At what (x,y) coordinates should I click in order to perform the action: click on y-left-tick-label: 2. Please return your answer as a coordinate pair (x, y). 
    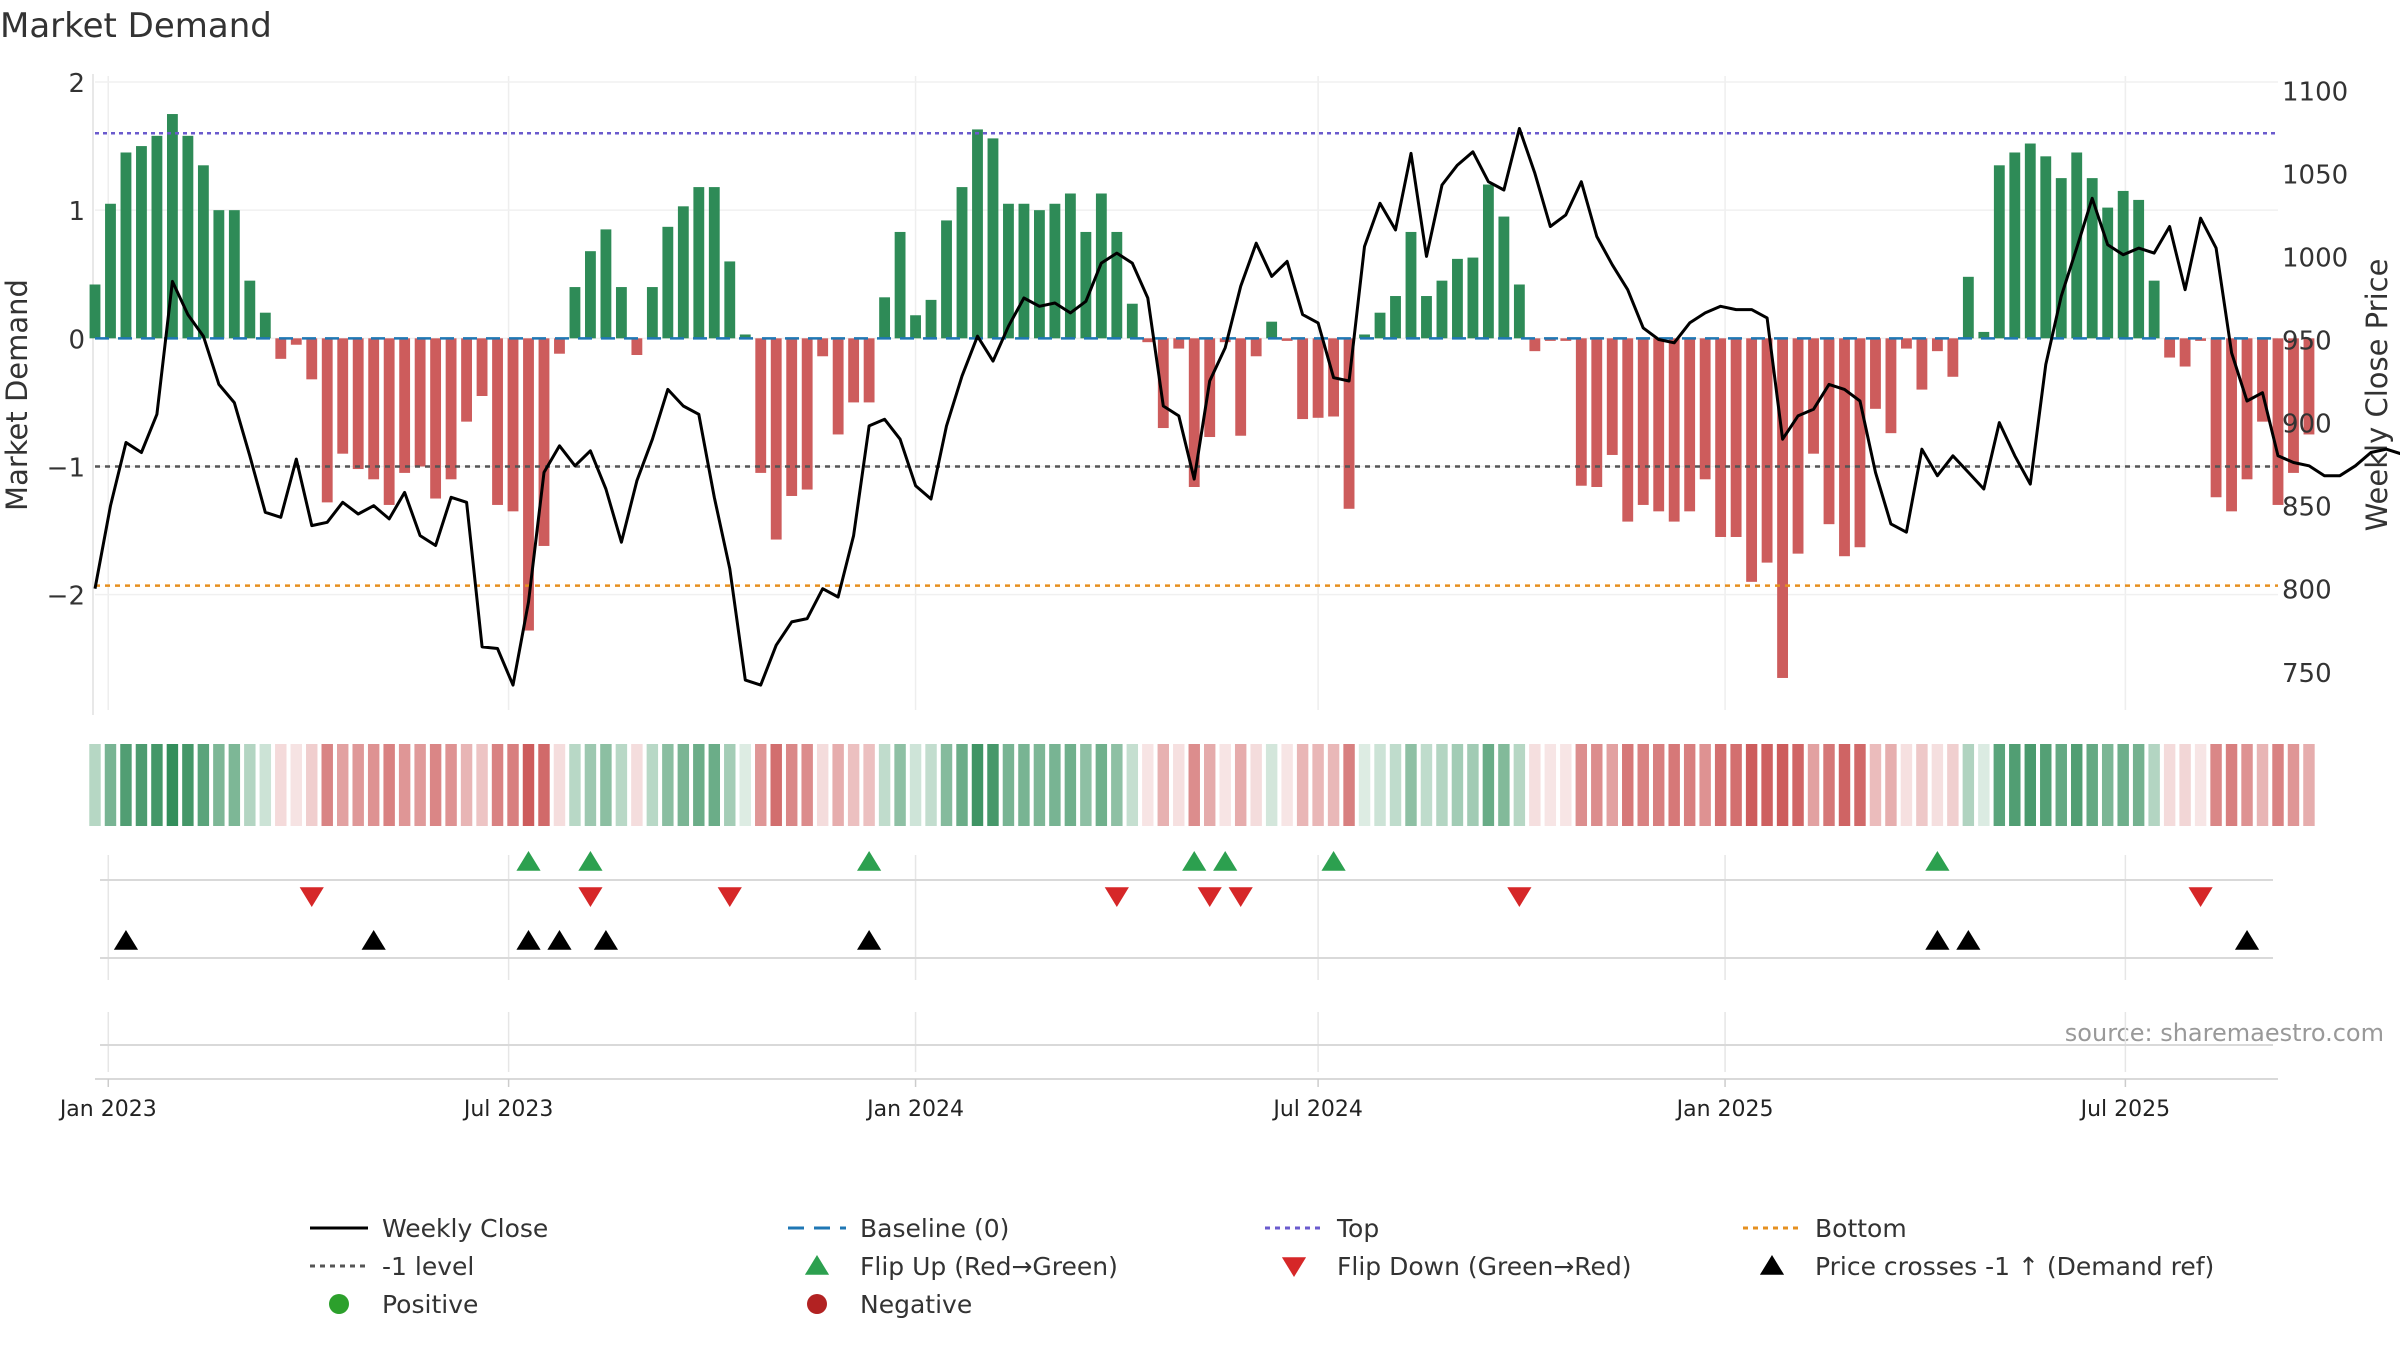
    Looking at the image, I should click on (76, 84).